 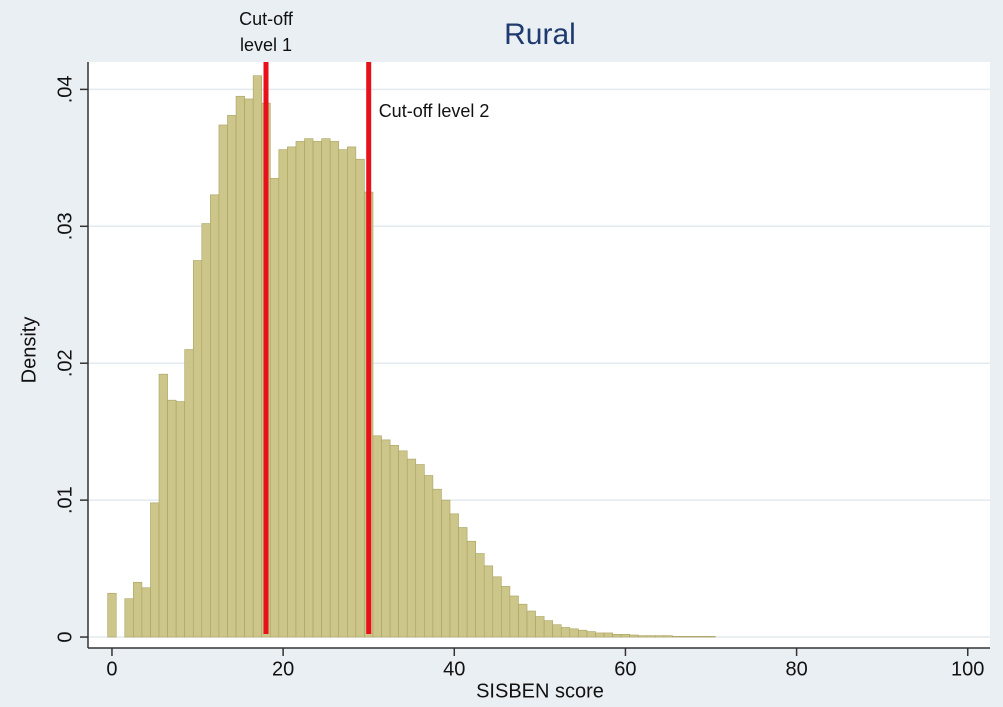 I want to click on y-axis-label: Density, so click(x=29, y=350).